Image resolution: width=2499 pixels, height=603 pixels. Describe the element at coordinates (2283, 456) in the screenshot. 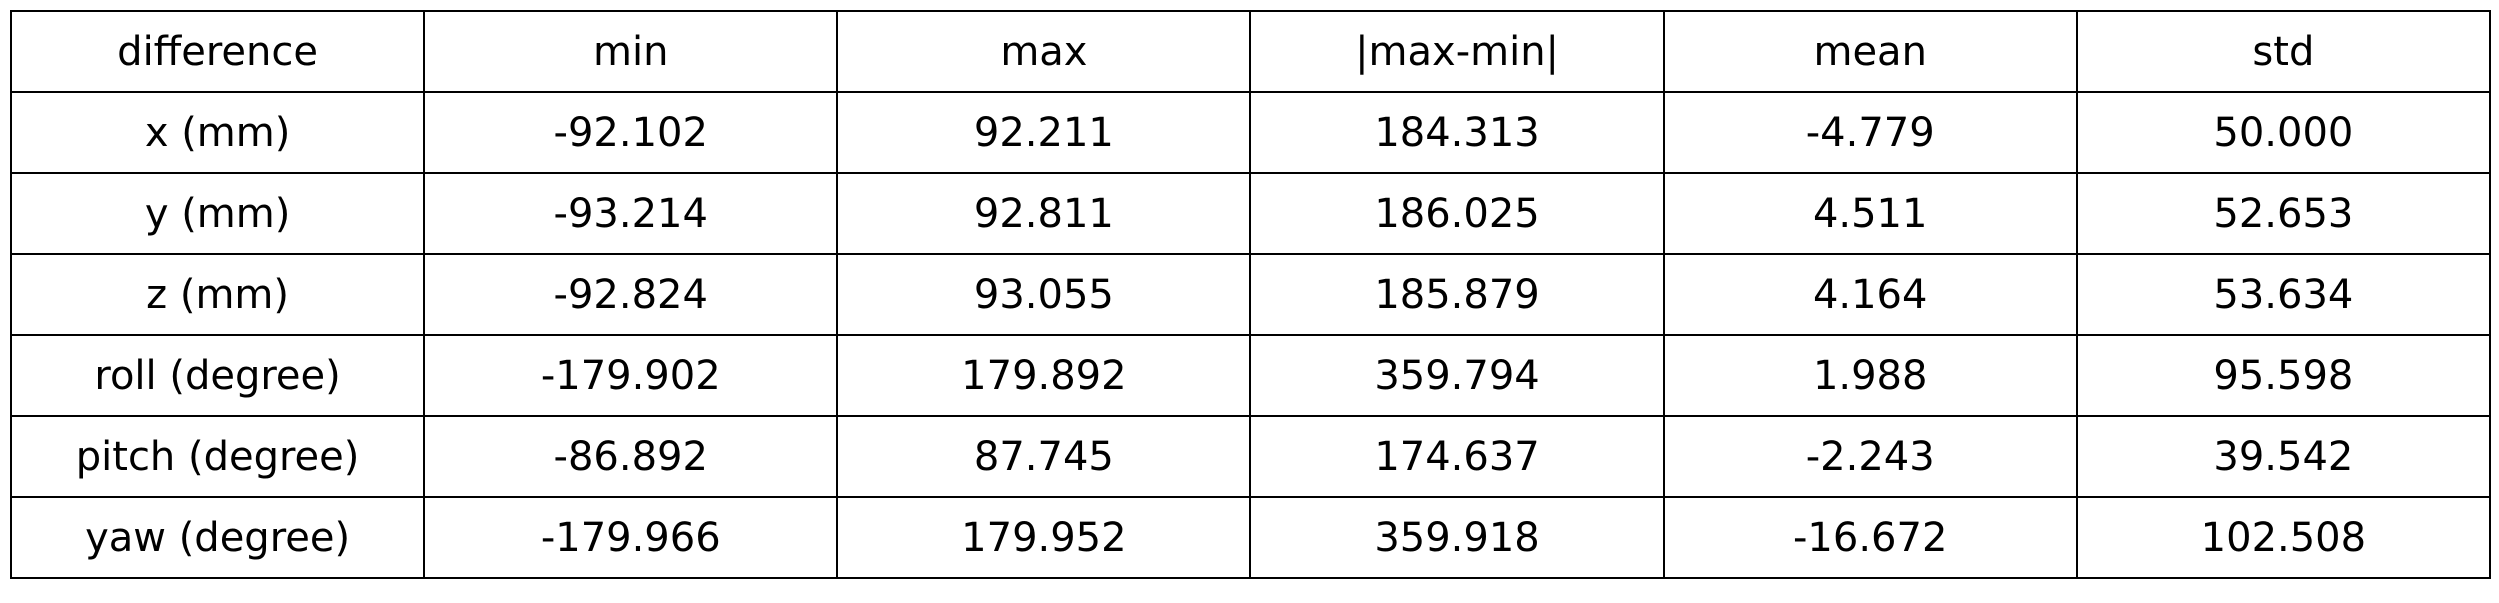

I see `table-cell: 39.542` at that location.